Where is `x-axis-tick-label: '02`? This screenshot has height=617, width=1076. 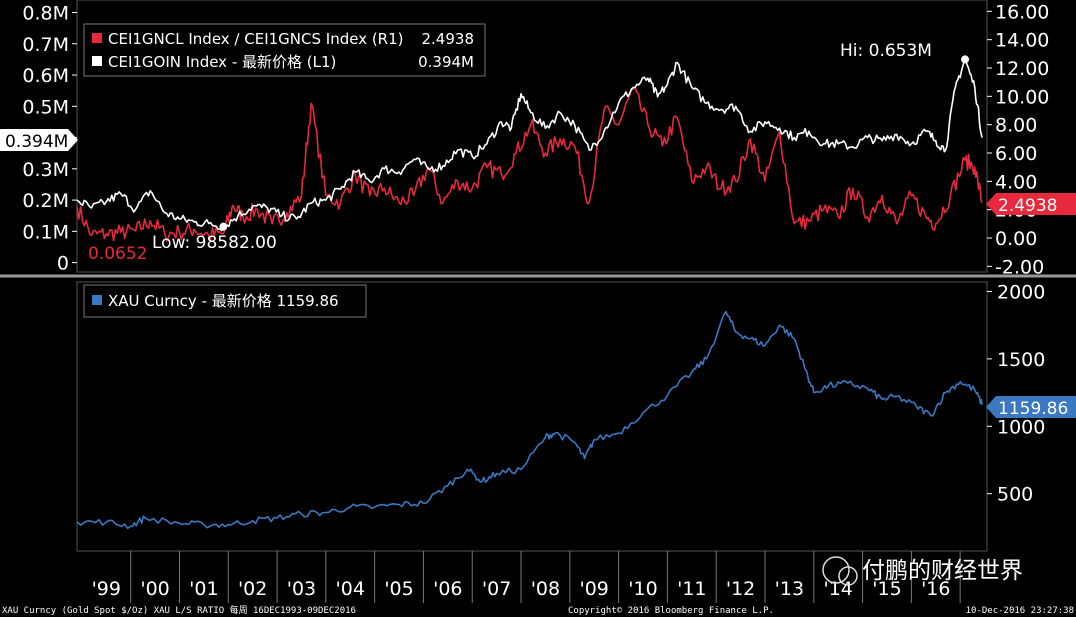
x-axis-tick-label: '02 is located at coordinates (252, 589).